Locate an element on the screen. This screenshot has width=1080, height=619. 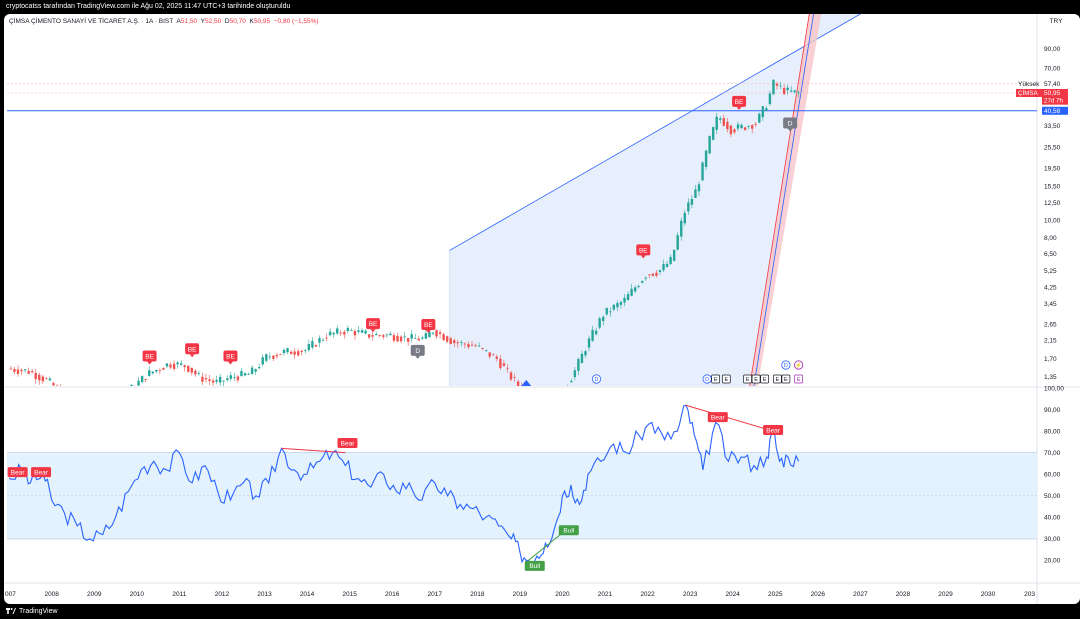
marker-label: BE is located at coordinates (428, 325).